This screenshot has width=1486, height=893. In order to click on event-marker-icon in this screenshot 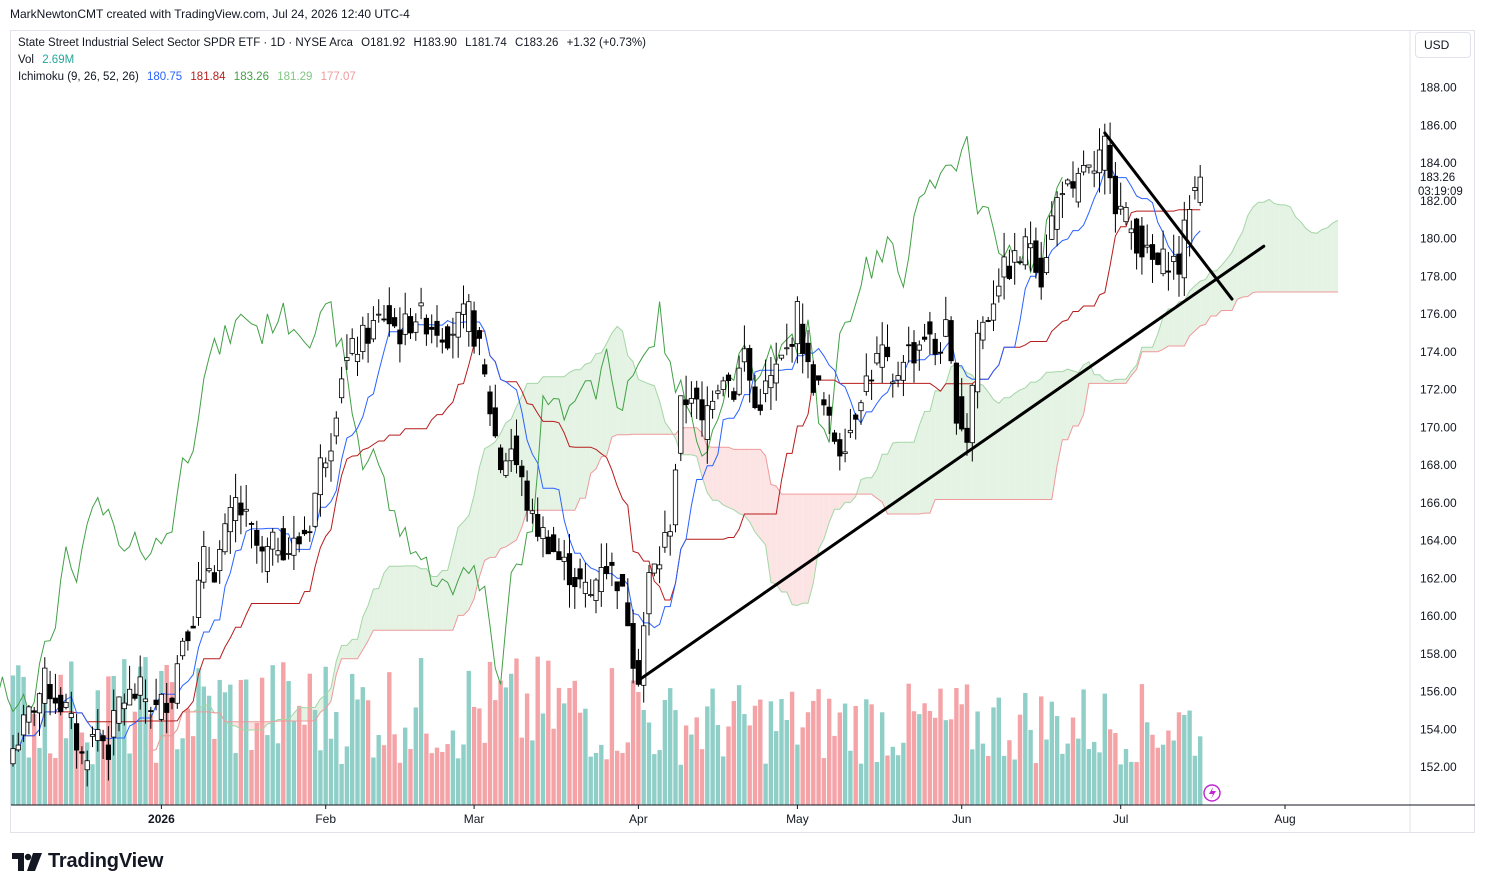, I will do `click(1212, 793)`.